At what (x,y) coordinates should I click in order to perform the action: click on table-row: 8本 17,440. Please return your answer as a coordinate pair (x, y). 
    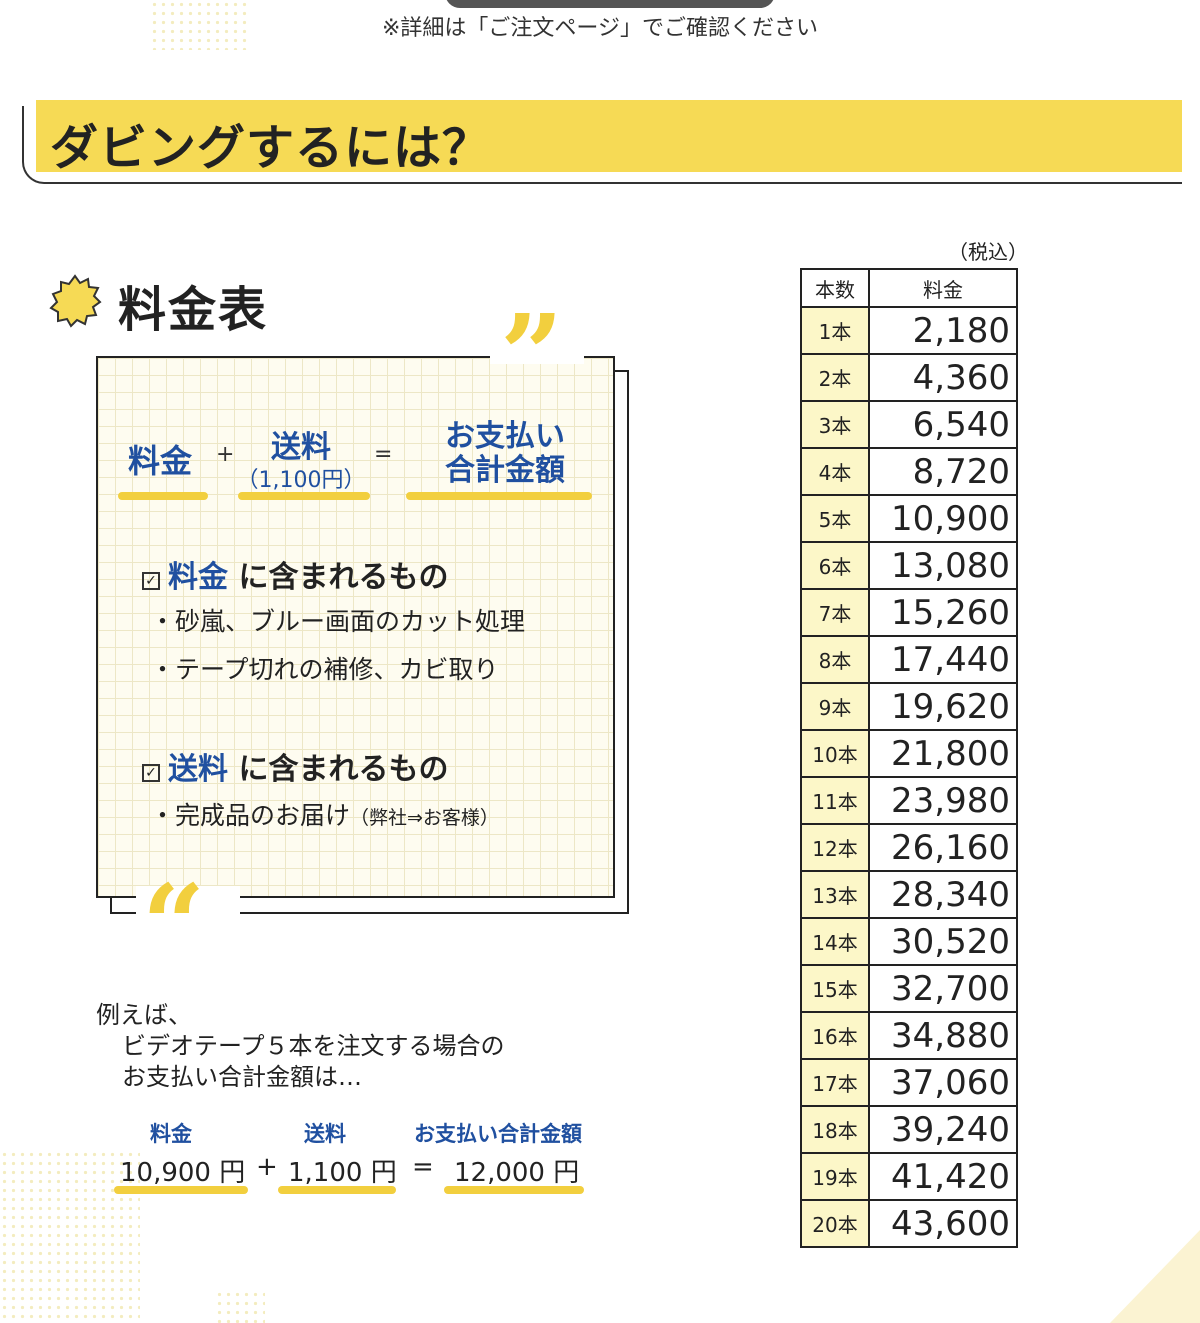
    Looking at the image, I should click on (909, 659).